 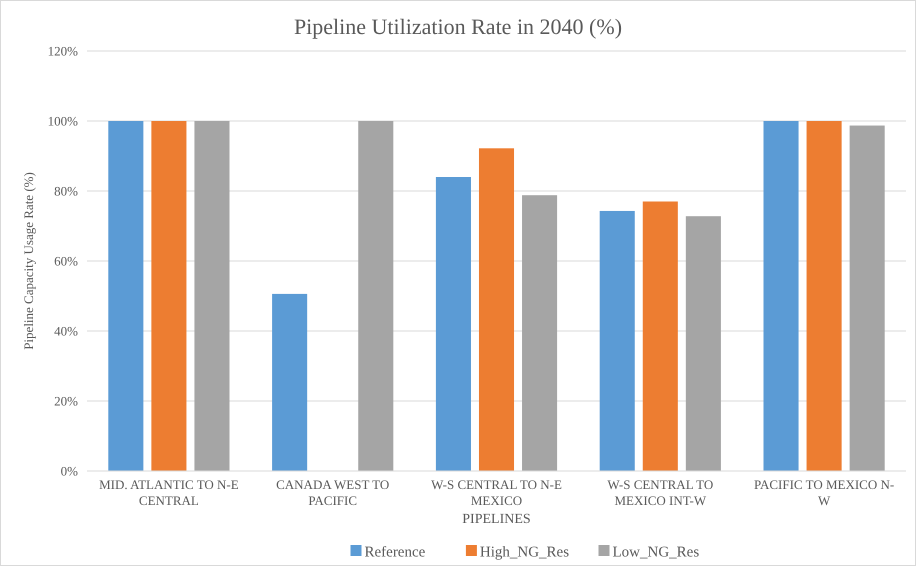 I want to click on x-tick-label: W-S CENTRAL TO N-E MEXICO, so click(x=496, y=492).